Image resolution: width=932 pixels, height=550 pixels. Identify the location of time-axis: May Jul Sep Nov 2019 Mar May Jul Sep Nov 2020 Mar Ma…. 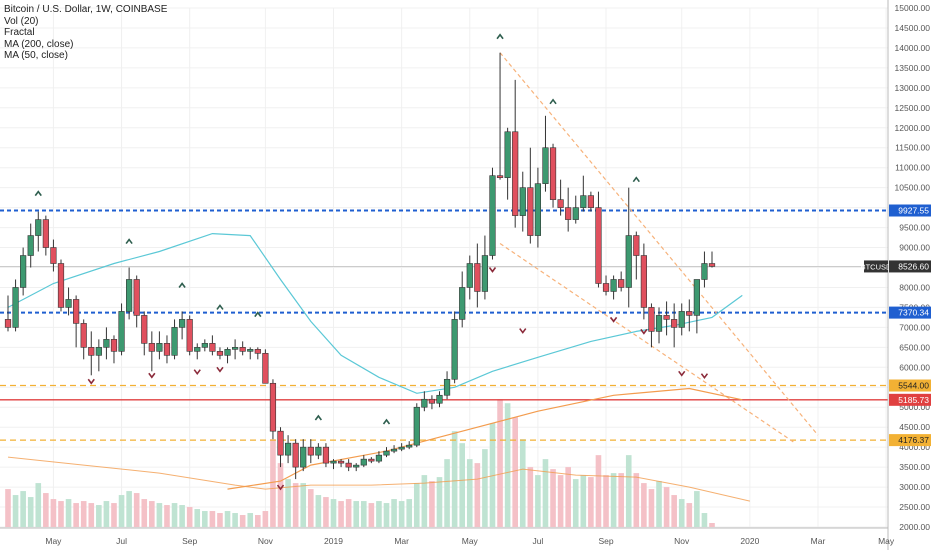
(447, 536).